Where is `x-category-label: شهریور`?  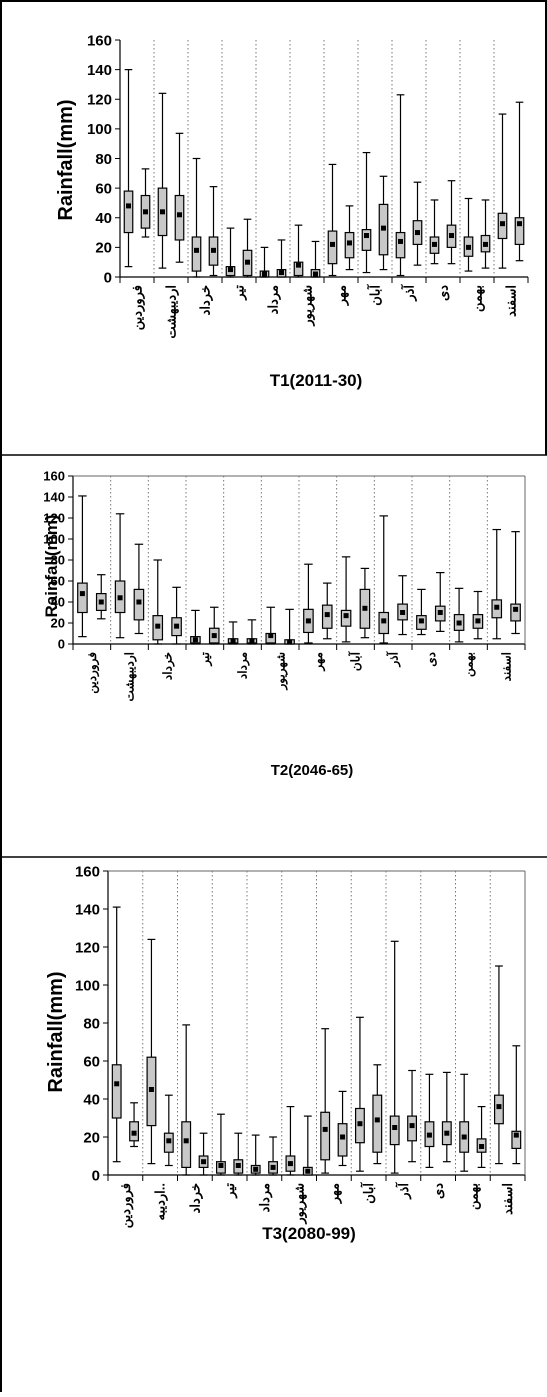 x-category-label: شهریور is located at coordinates (300, 1204).